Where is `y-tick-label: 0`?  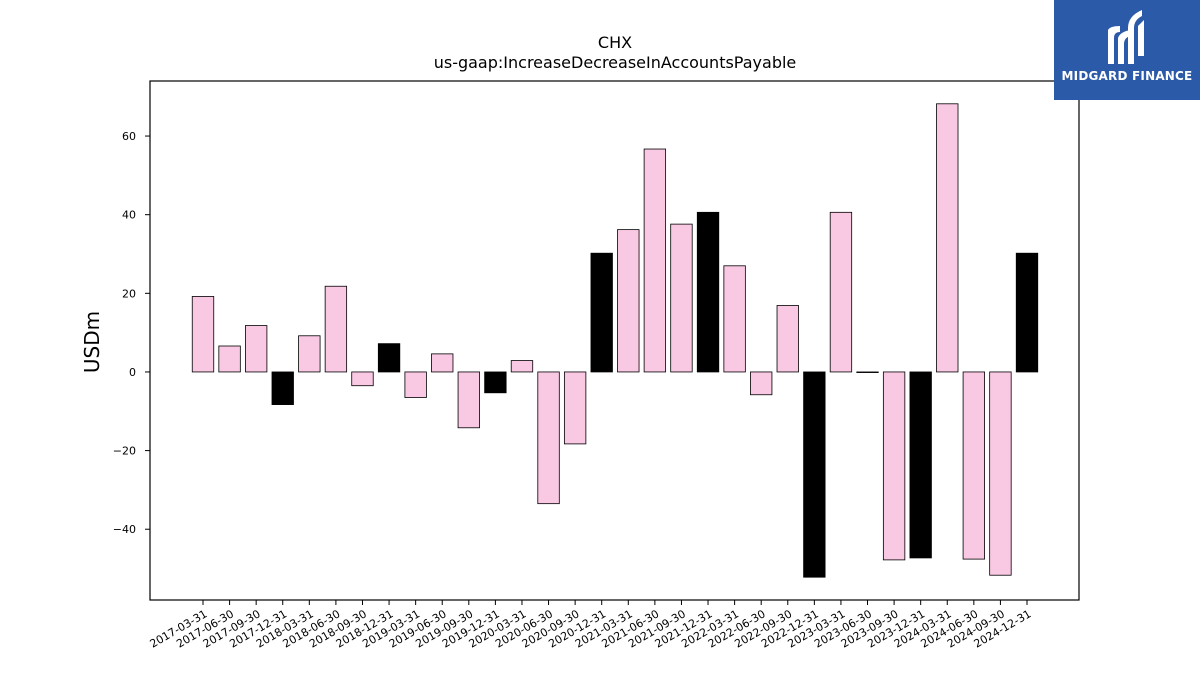
y-tick-label: 0 is located at coordinates (132, 372).